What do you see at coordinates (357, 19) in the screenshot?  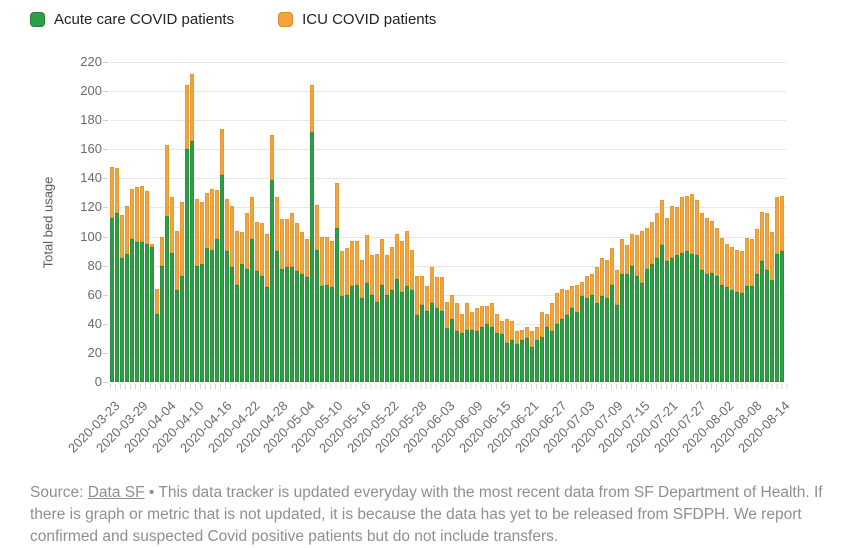 I see `legend-item-icu: ICU COVID patients` at bounding box center [357, 19].